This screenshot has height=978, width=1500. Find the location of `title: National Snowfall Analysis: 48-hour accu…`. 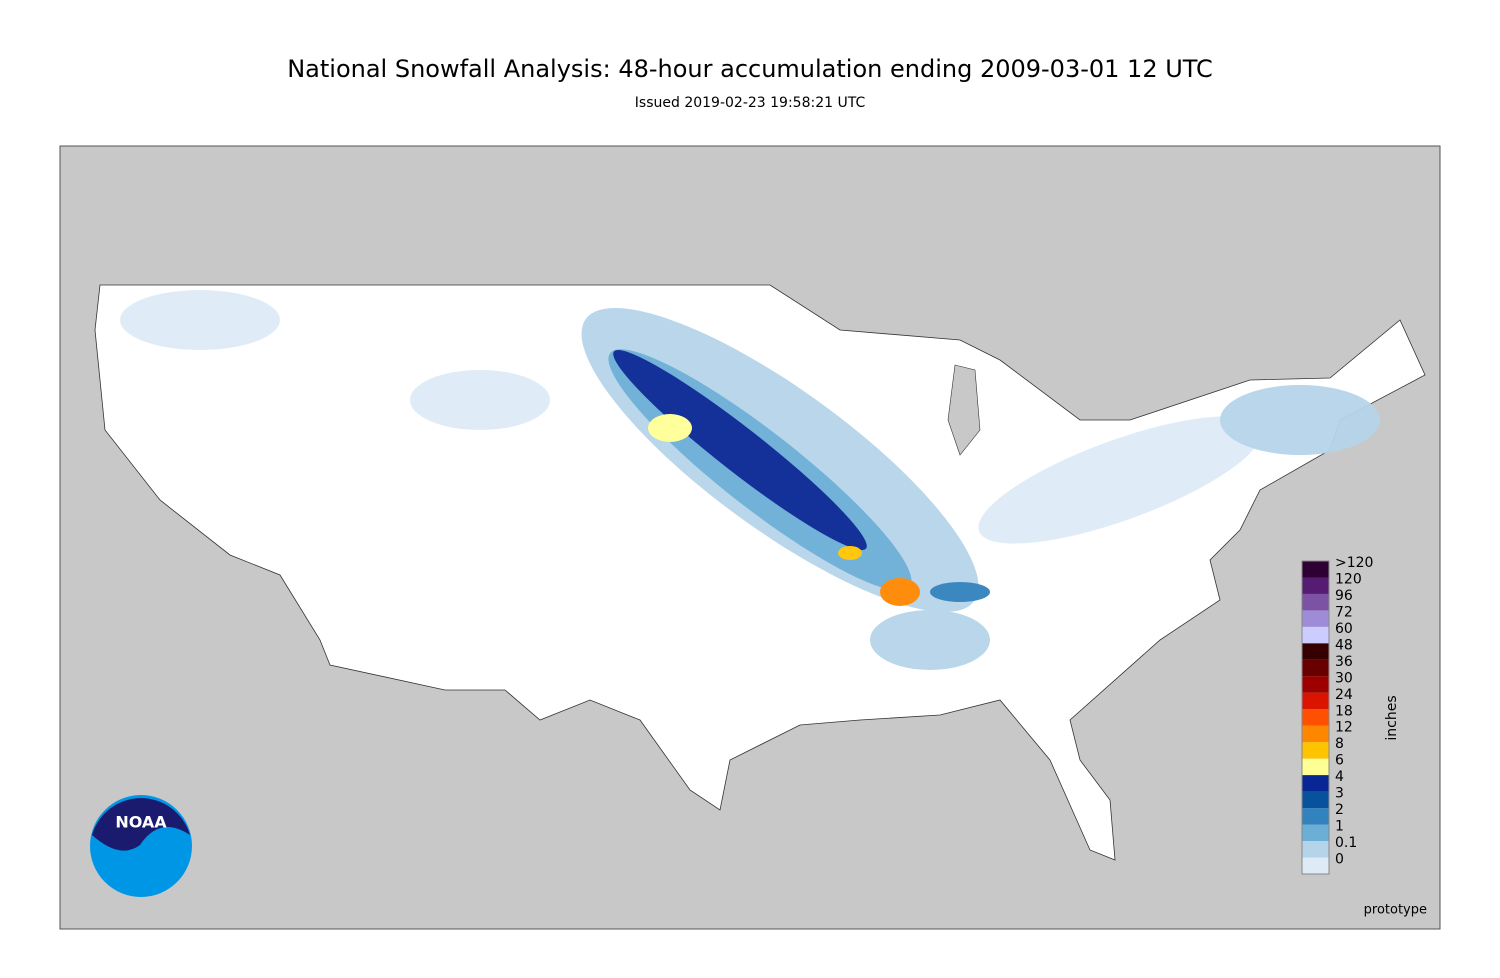

title: National Snowfall Analysis: 48-hour accu… is located at coordinates (750, 69).